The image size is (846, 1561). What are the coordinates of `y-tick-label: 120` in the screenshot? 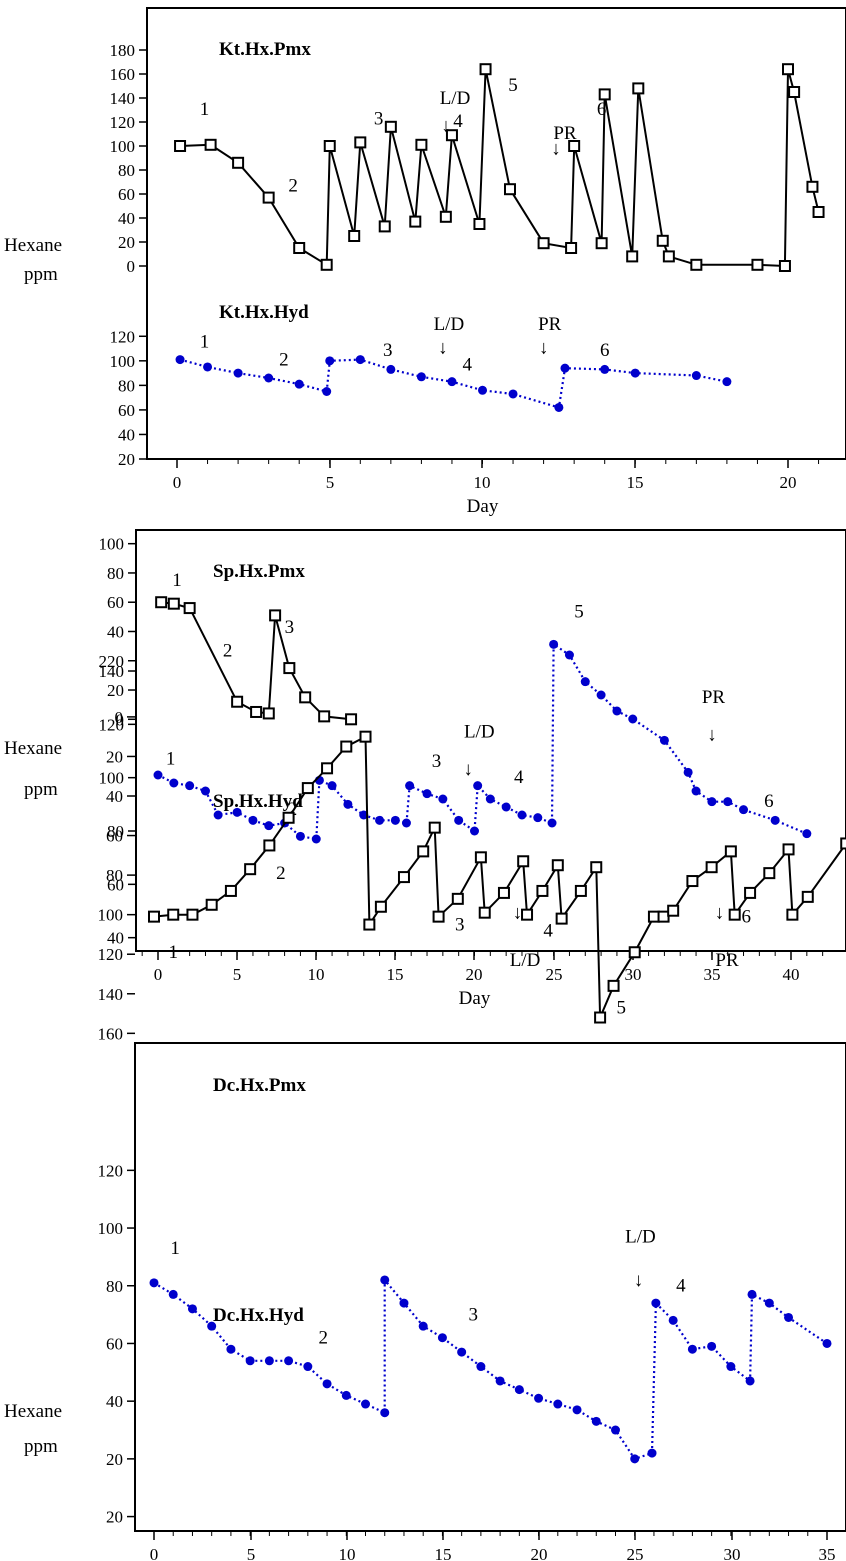 It's located at (123, 122).